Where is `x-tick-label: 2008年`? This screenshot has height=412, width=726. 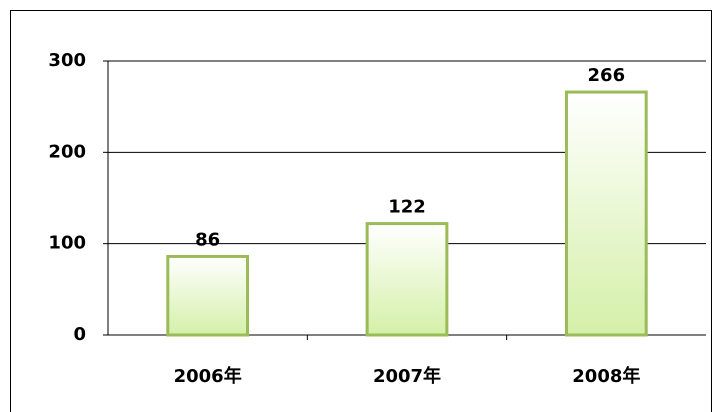
x-tick-label: 2008年 is located at coordinates (606, 376).